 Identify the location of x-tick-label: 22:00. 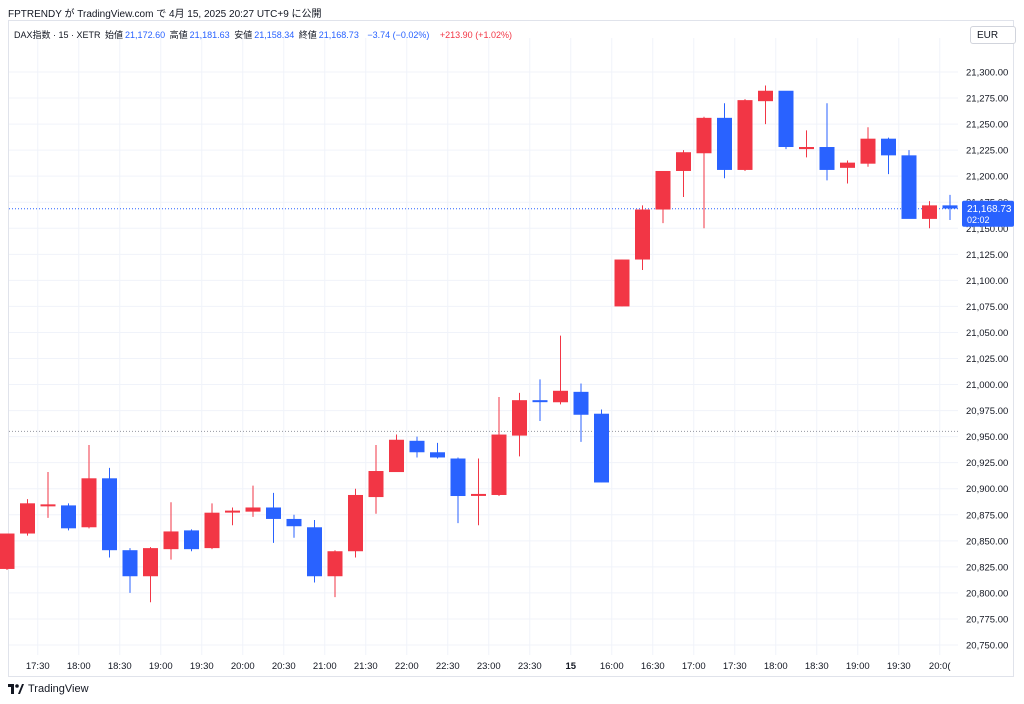
(407, 666).